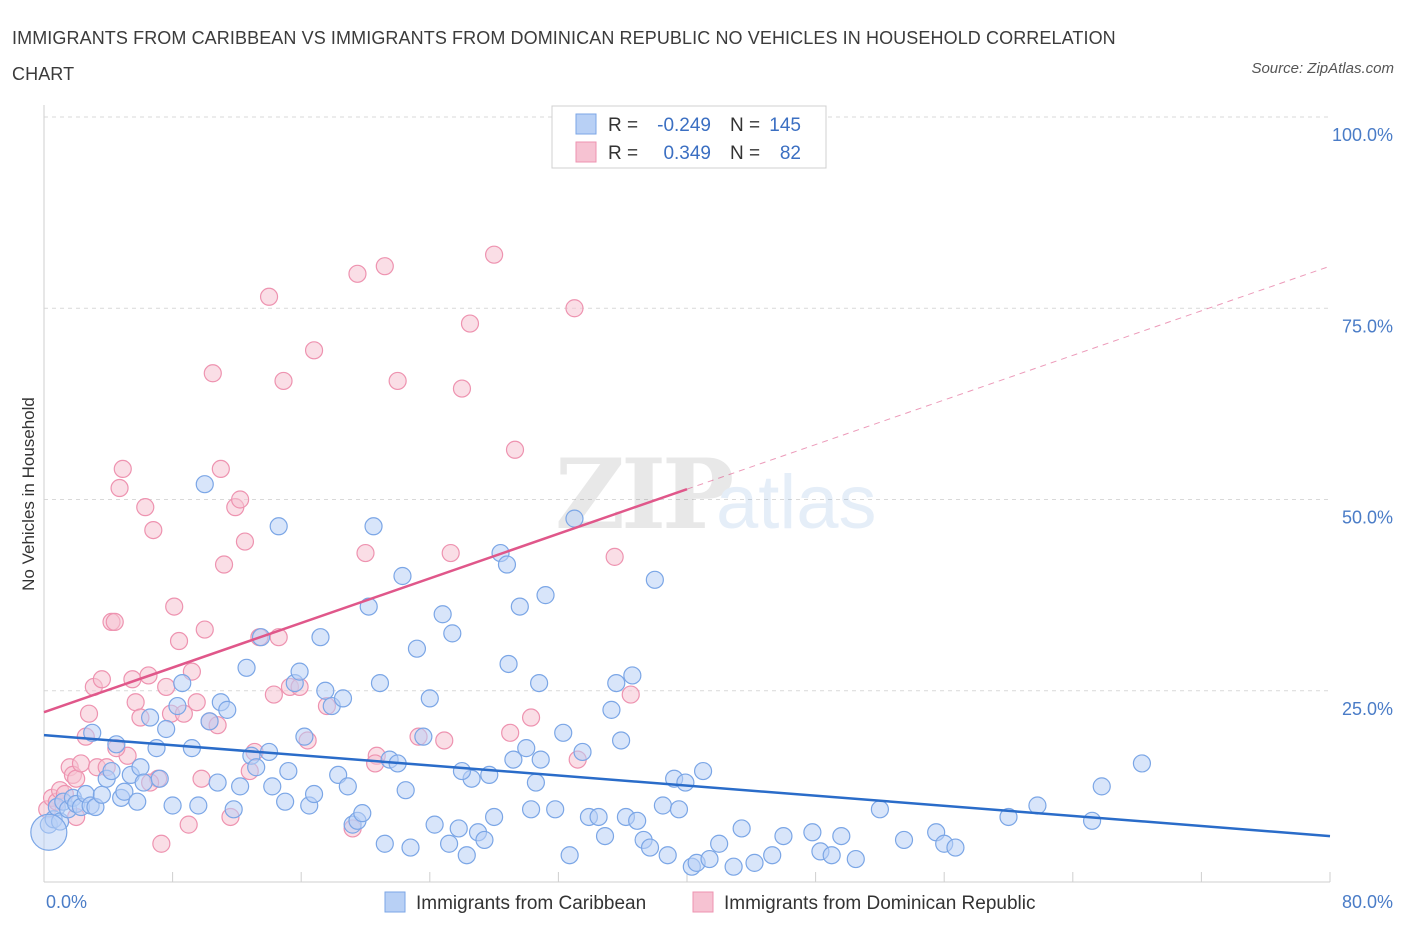  What do you see at coordinates (1367, 709) in the screenshot?
I see `y-tick-label: 25.0%` at bounding box center [1367, 709].